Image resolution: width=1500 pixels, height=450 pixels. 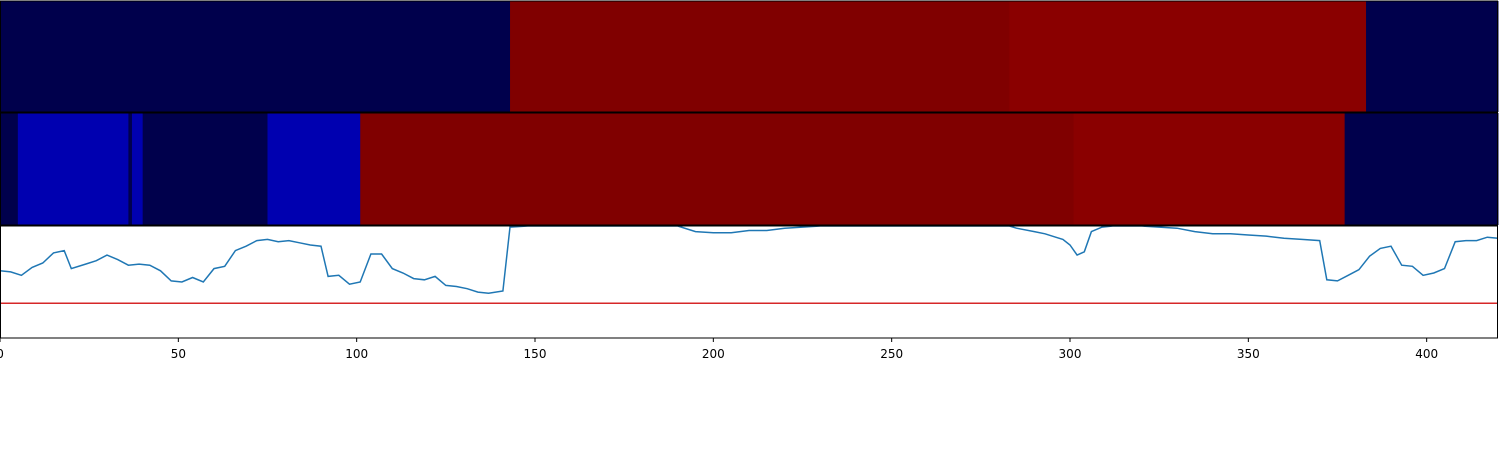 I want to click on x-tick-label: 400, so click(x=1426, y=354).